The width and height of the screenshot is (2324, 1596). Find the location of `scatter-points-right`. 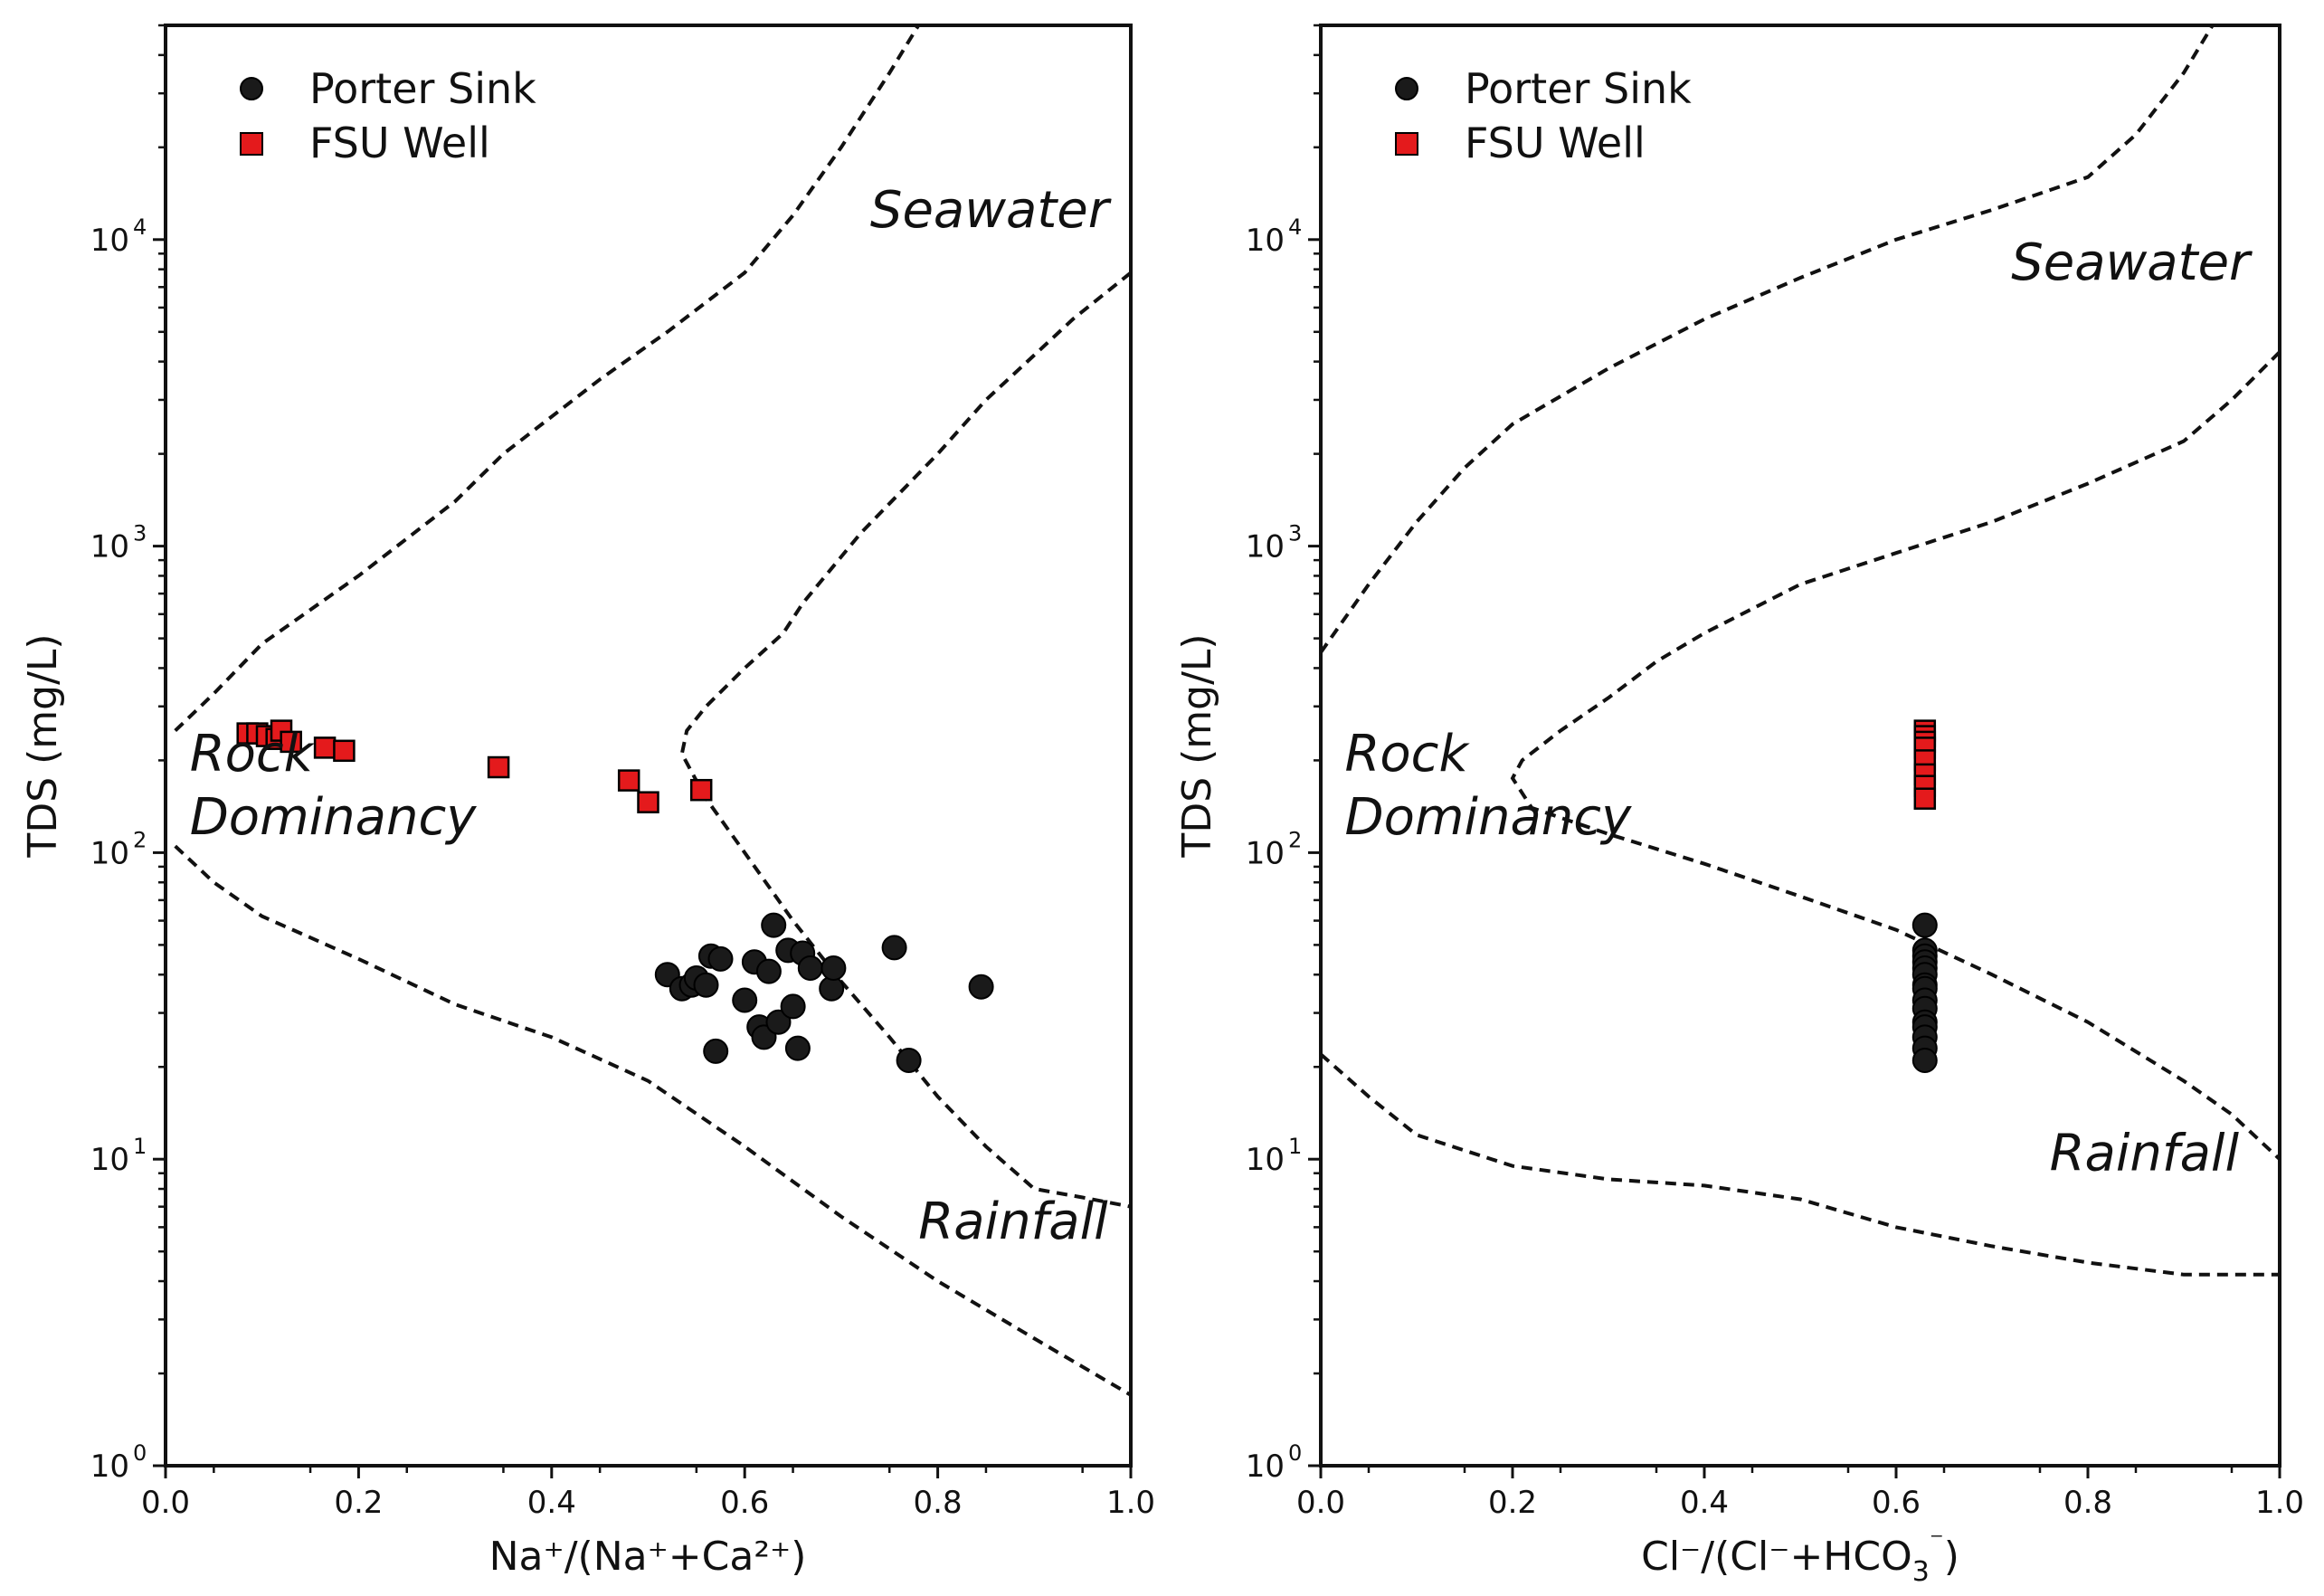

scatter-points-right is located at coordinates (1924, 896).